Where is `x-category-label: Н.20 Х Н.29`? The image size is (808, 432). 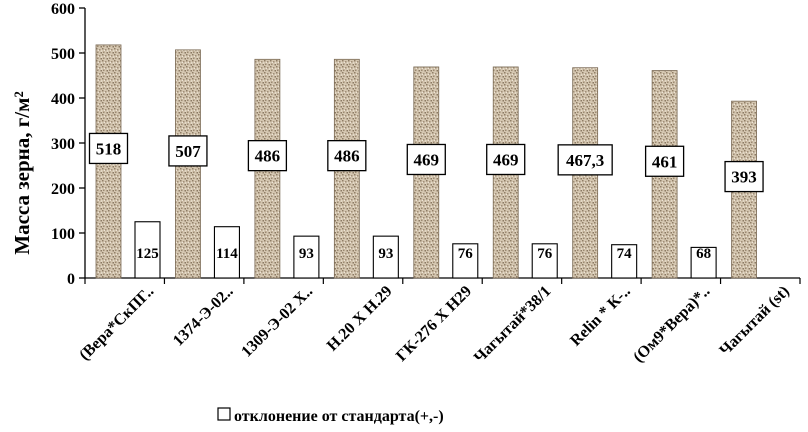 x-category-label: Н.20 Х Н.29 is located at coordinates (360, 319).